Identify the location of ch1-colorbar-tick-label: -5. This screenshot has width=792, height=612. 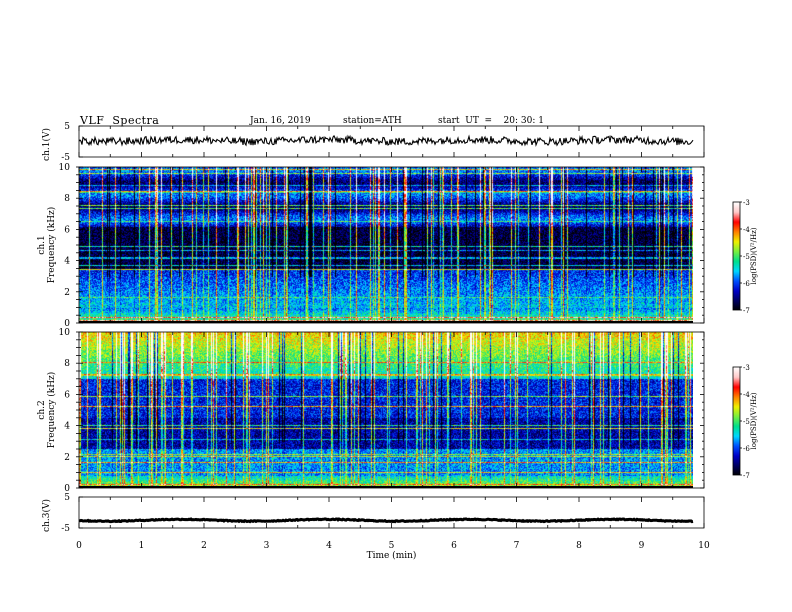
(746, 257).